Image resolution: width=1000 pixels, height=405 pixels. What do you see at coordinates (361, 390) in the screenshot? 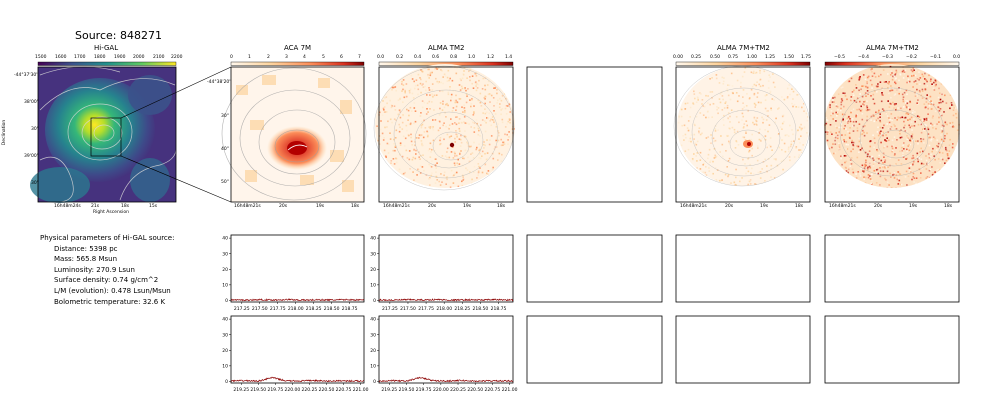
I see `spectrum-xtick: 221.00` at bounding box center [361, 390].